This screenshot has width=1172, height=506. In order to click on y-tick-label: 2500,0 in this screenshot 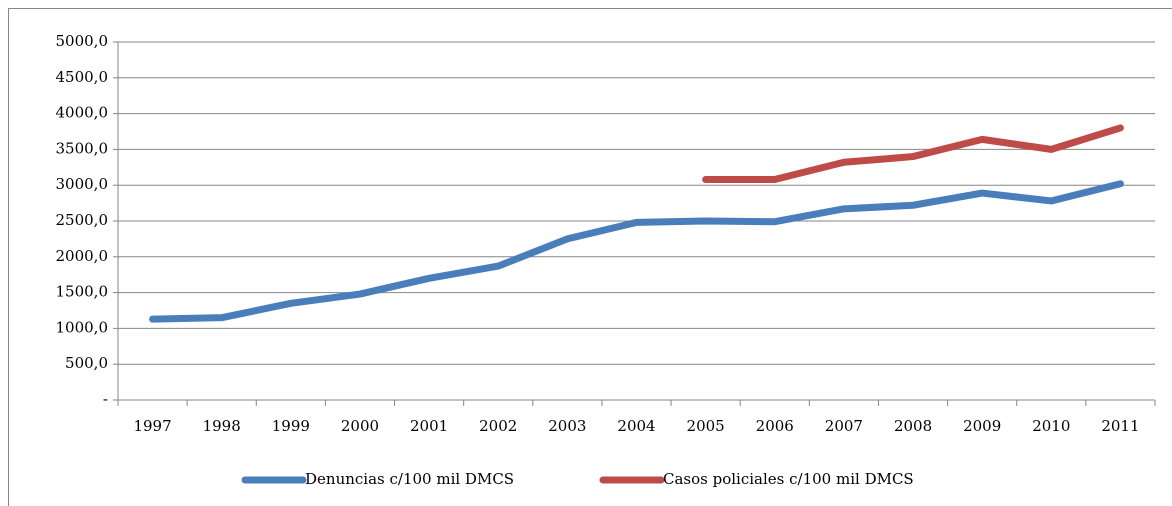, I will do `click(82, 220)`.